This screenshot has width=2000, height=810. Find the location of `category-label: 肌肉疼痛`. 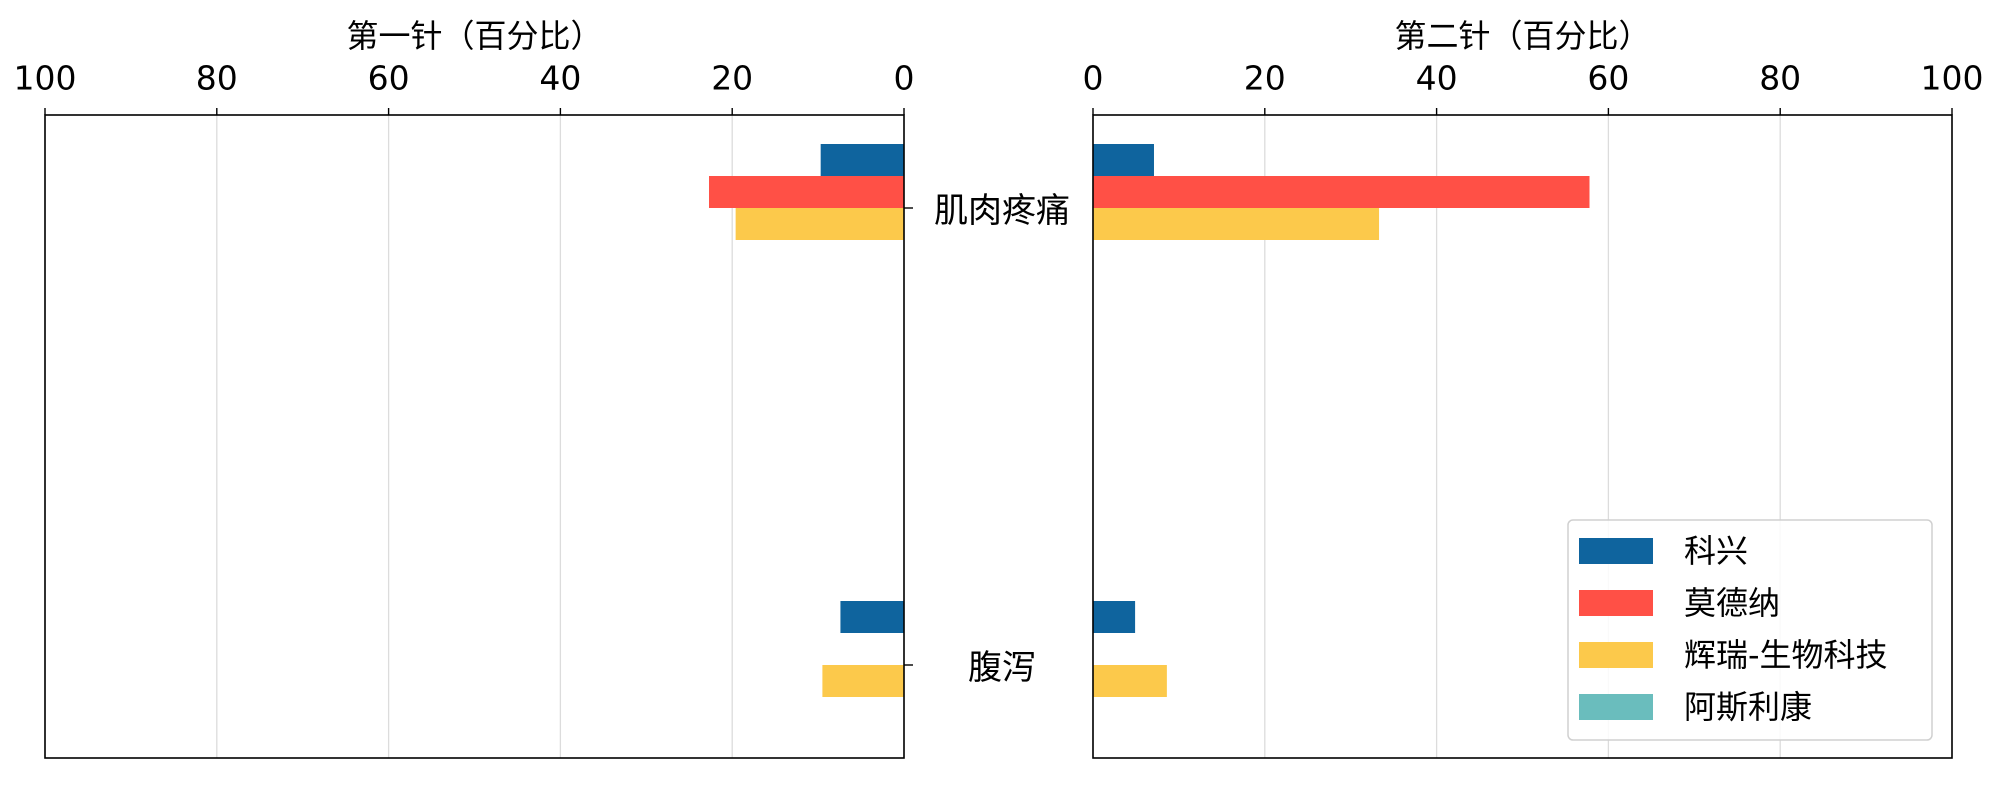

category-label: 肌肉疼痛 is located at coordinates (1002, 211).